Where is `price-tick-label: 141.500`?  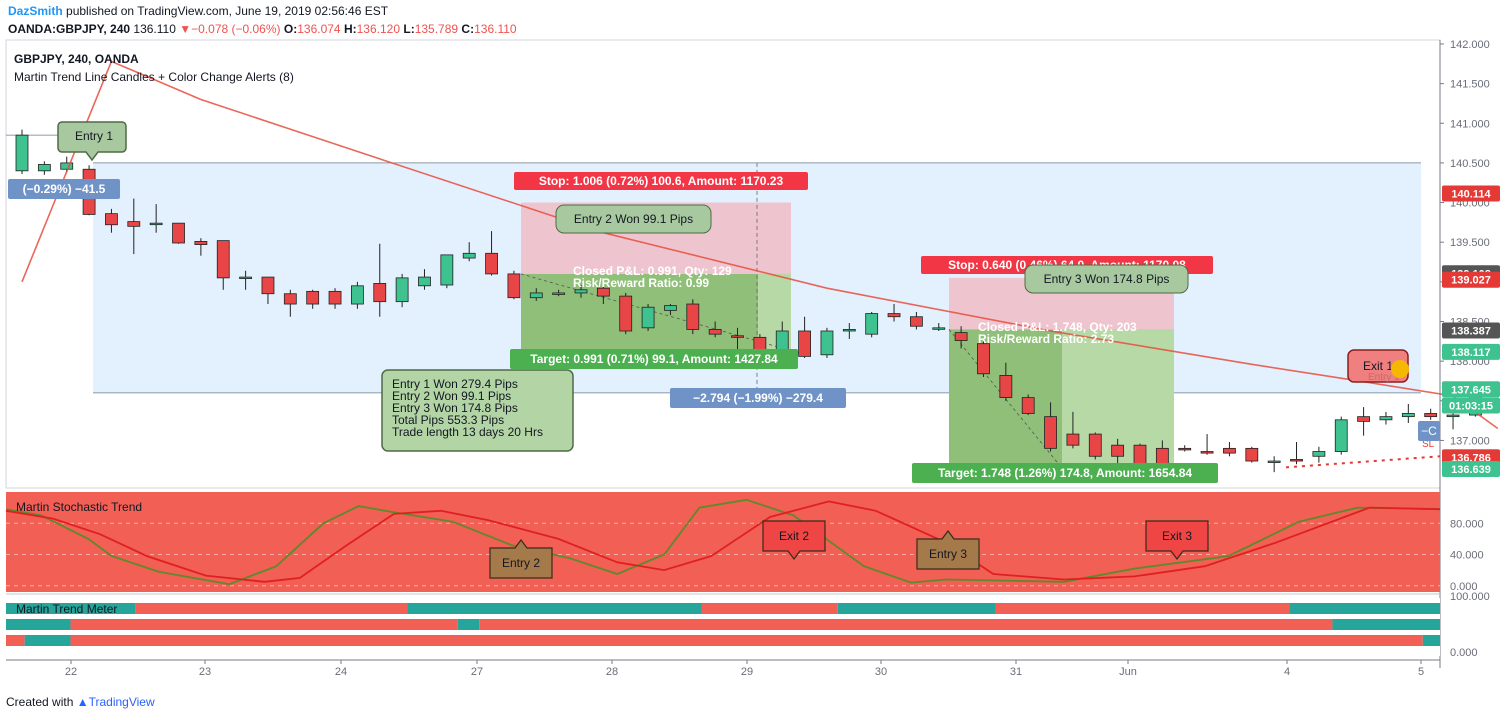 price-tick-label: 141.500 is located at coordinates (1470, 85).